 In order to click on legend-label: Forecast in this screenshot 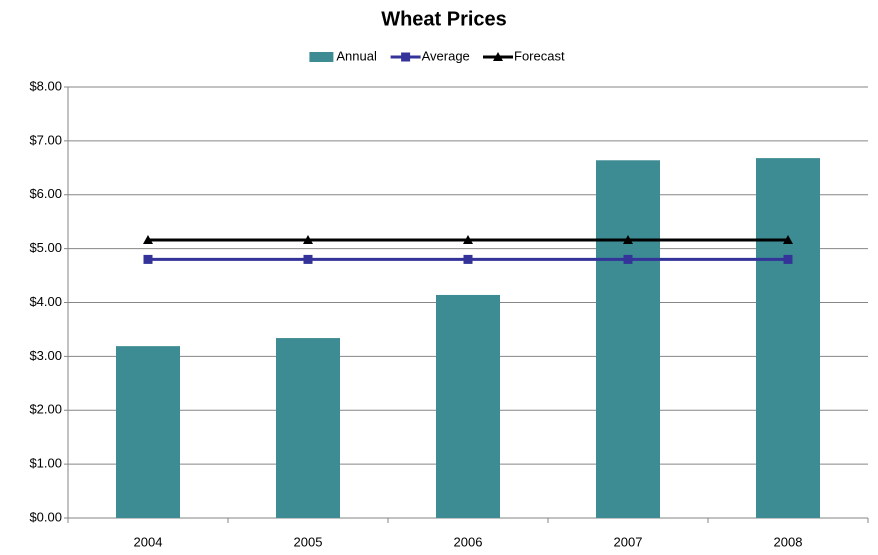, I will do `click(539, 55)`.